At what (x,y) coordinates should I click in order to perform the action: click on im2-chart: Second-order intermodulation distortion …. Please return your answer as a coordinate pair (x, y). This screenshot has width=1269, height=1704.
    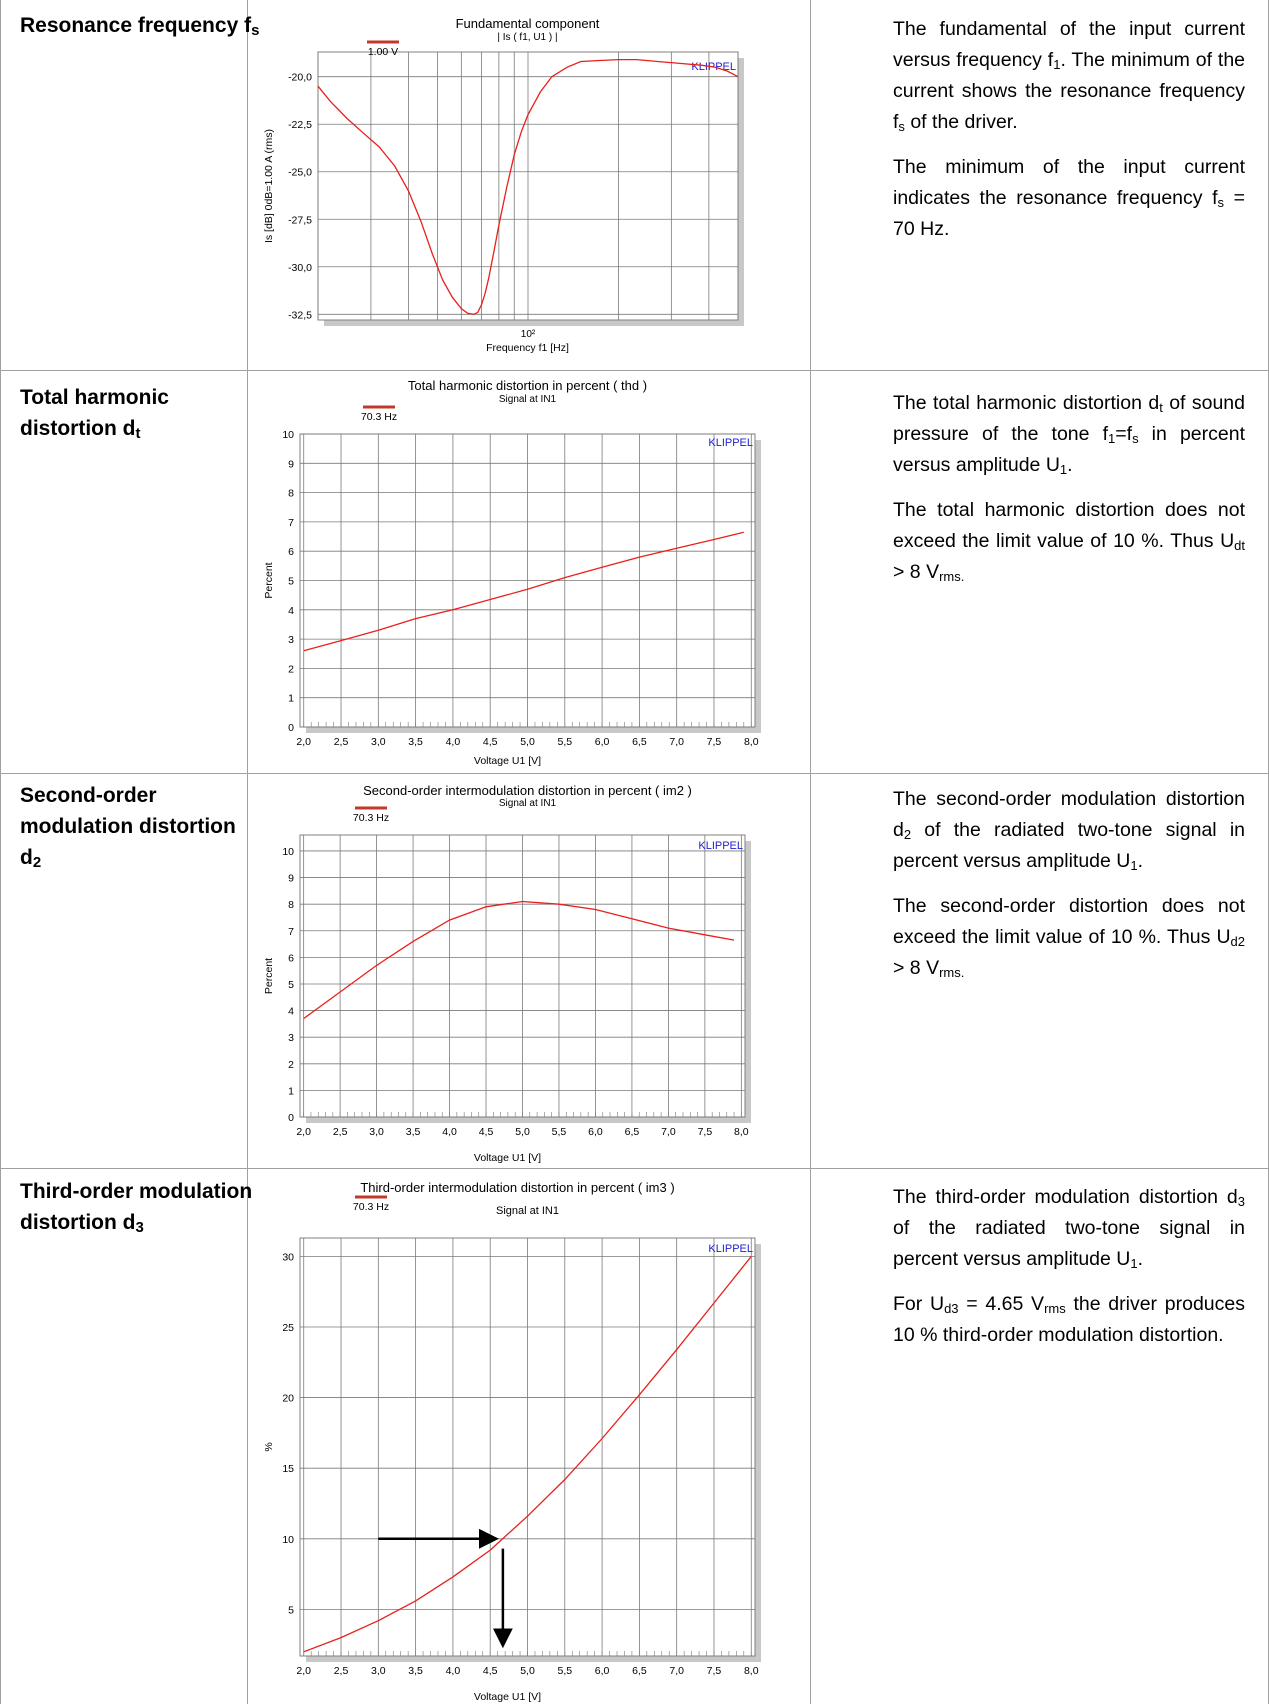
    Looking at the image, I should click on (527, 971).